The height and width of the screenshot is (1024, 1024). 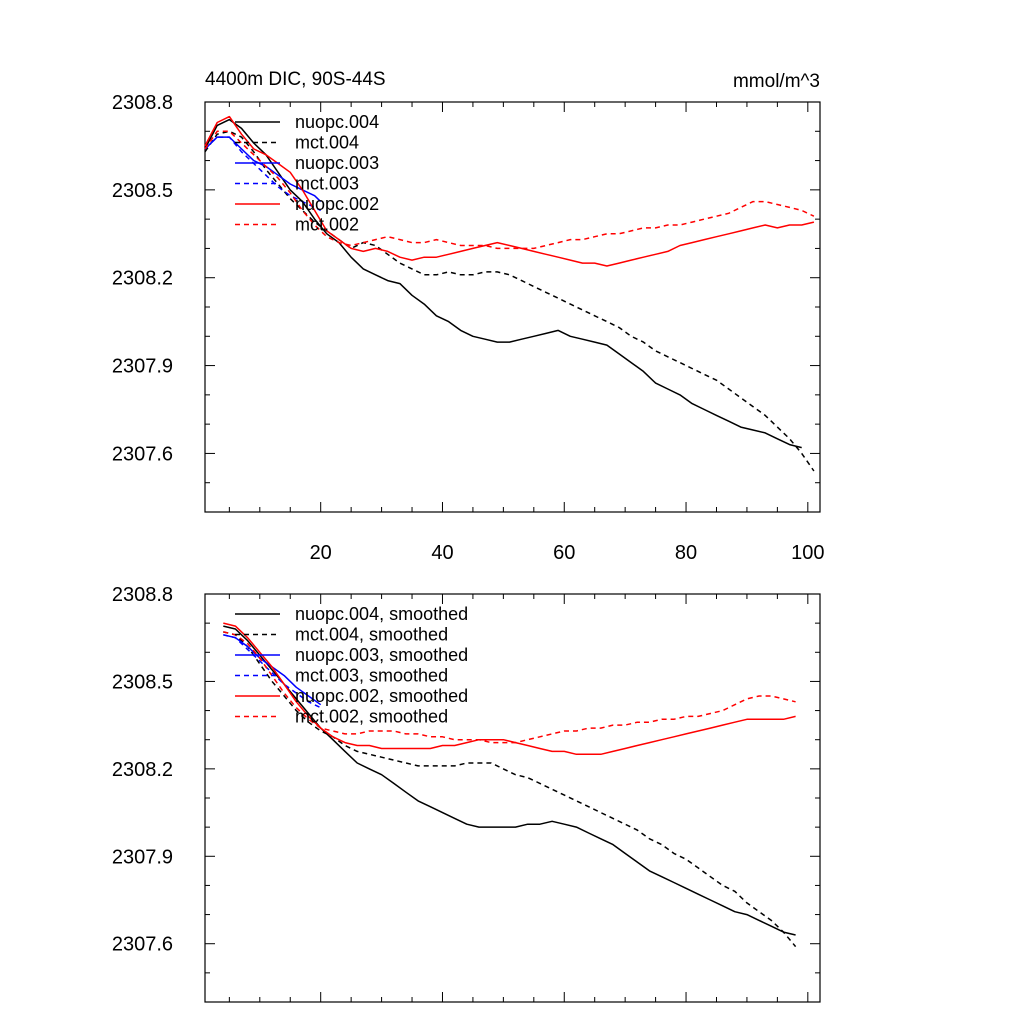 I want to click on legend-label: nuopc.002, so click(x=337, y=204).